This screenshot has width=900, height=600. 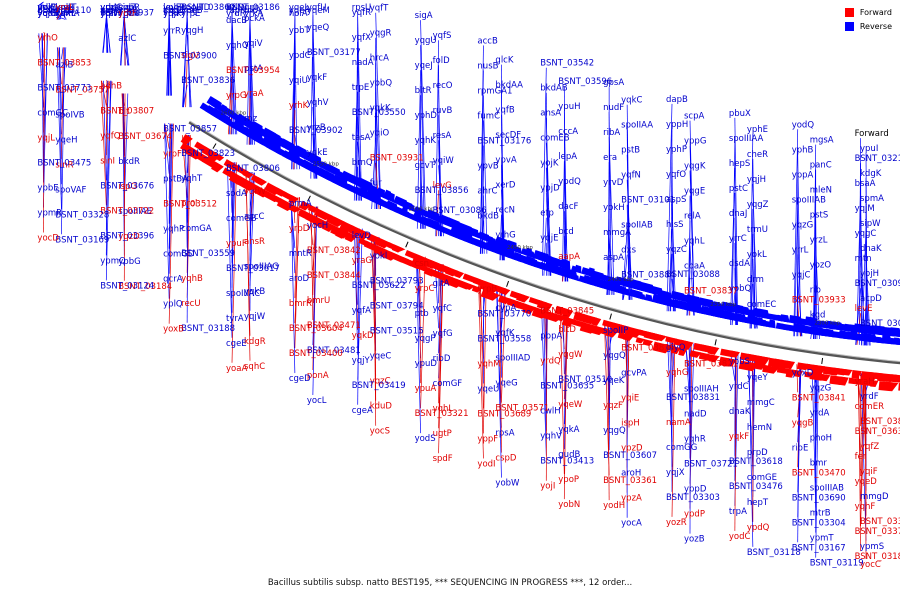 I want to click on gene-label: ypzD, so click(x=632, y=449).